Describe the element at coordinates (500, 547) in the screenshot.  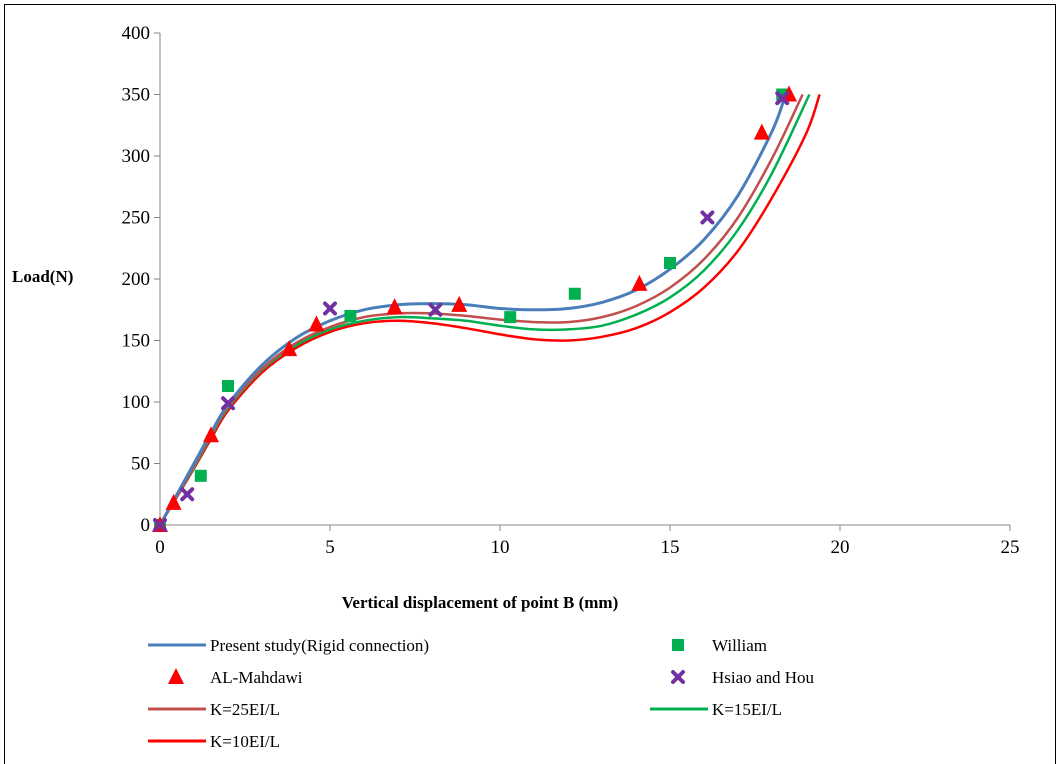
I see `x-tick-label: 10` at that location.